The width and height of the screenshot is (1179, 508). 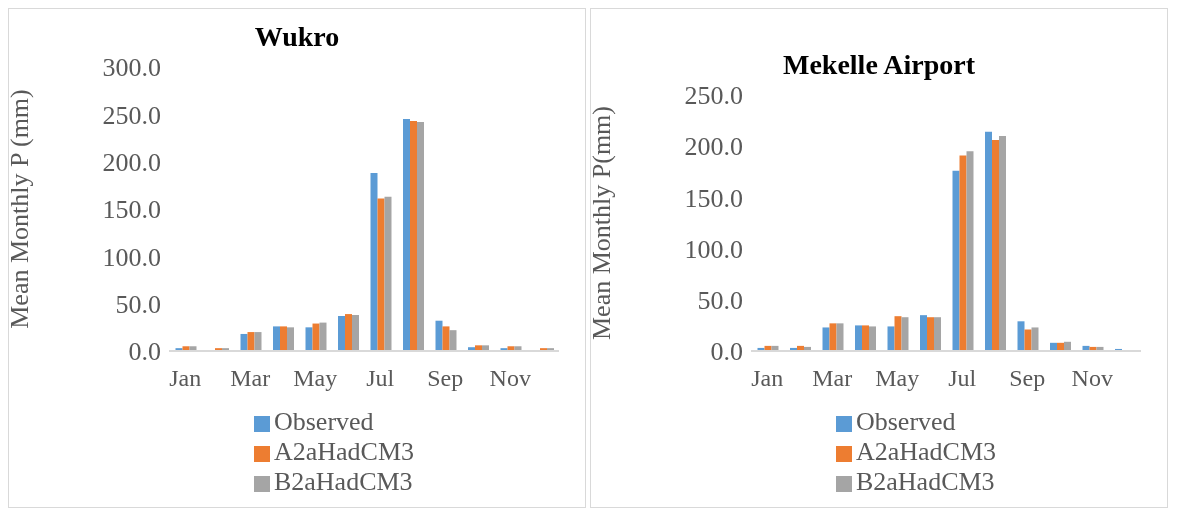 What do you see at coordinates (131, 68) in the screenshot?
I see `y-tick-label: 300.0` at bounding box center [131, 68].